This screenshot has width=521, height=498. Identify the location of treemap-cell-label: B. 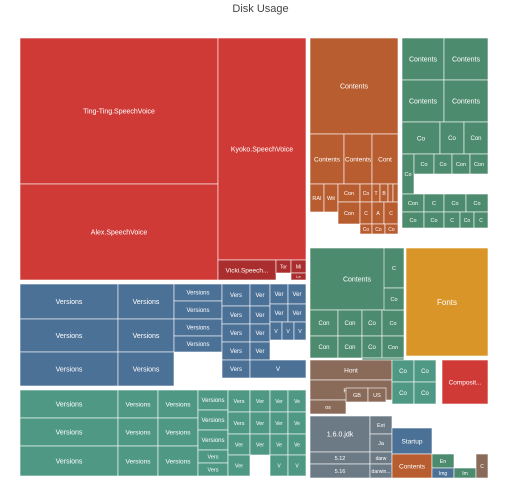
(384, 194).